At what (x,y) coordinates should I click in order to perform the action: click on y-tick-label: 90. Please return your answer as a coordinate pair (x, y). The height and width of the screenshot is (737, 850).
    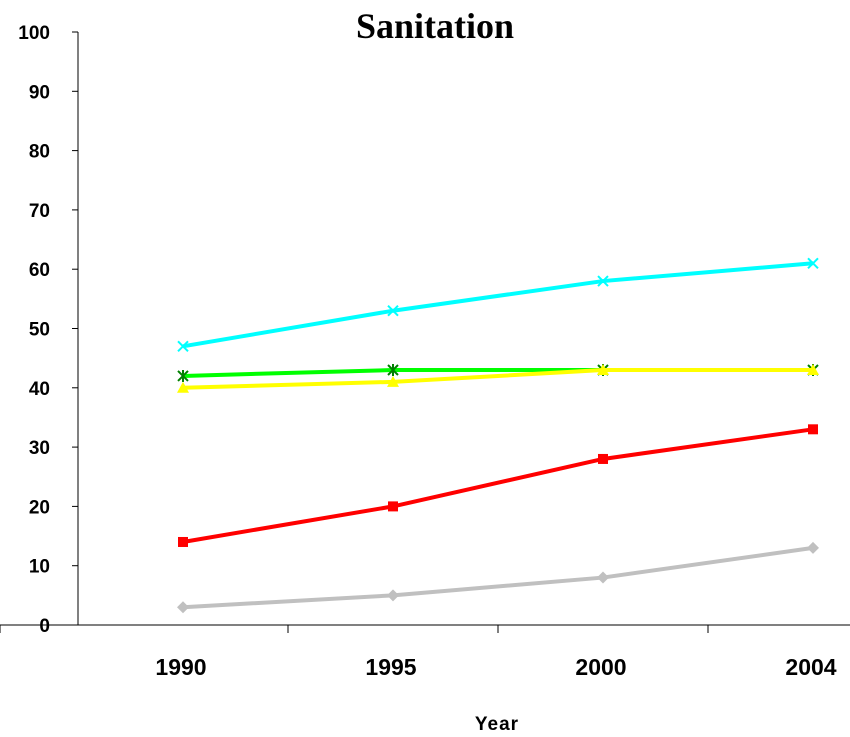
    Looking at the image, I should click on (39, 92).